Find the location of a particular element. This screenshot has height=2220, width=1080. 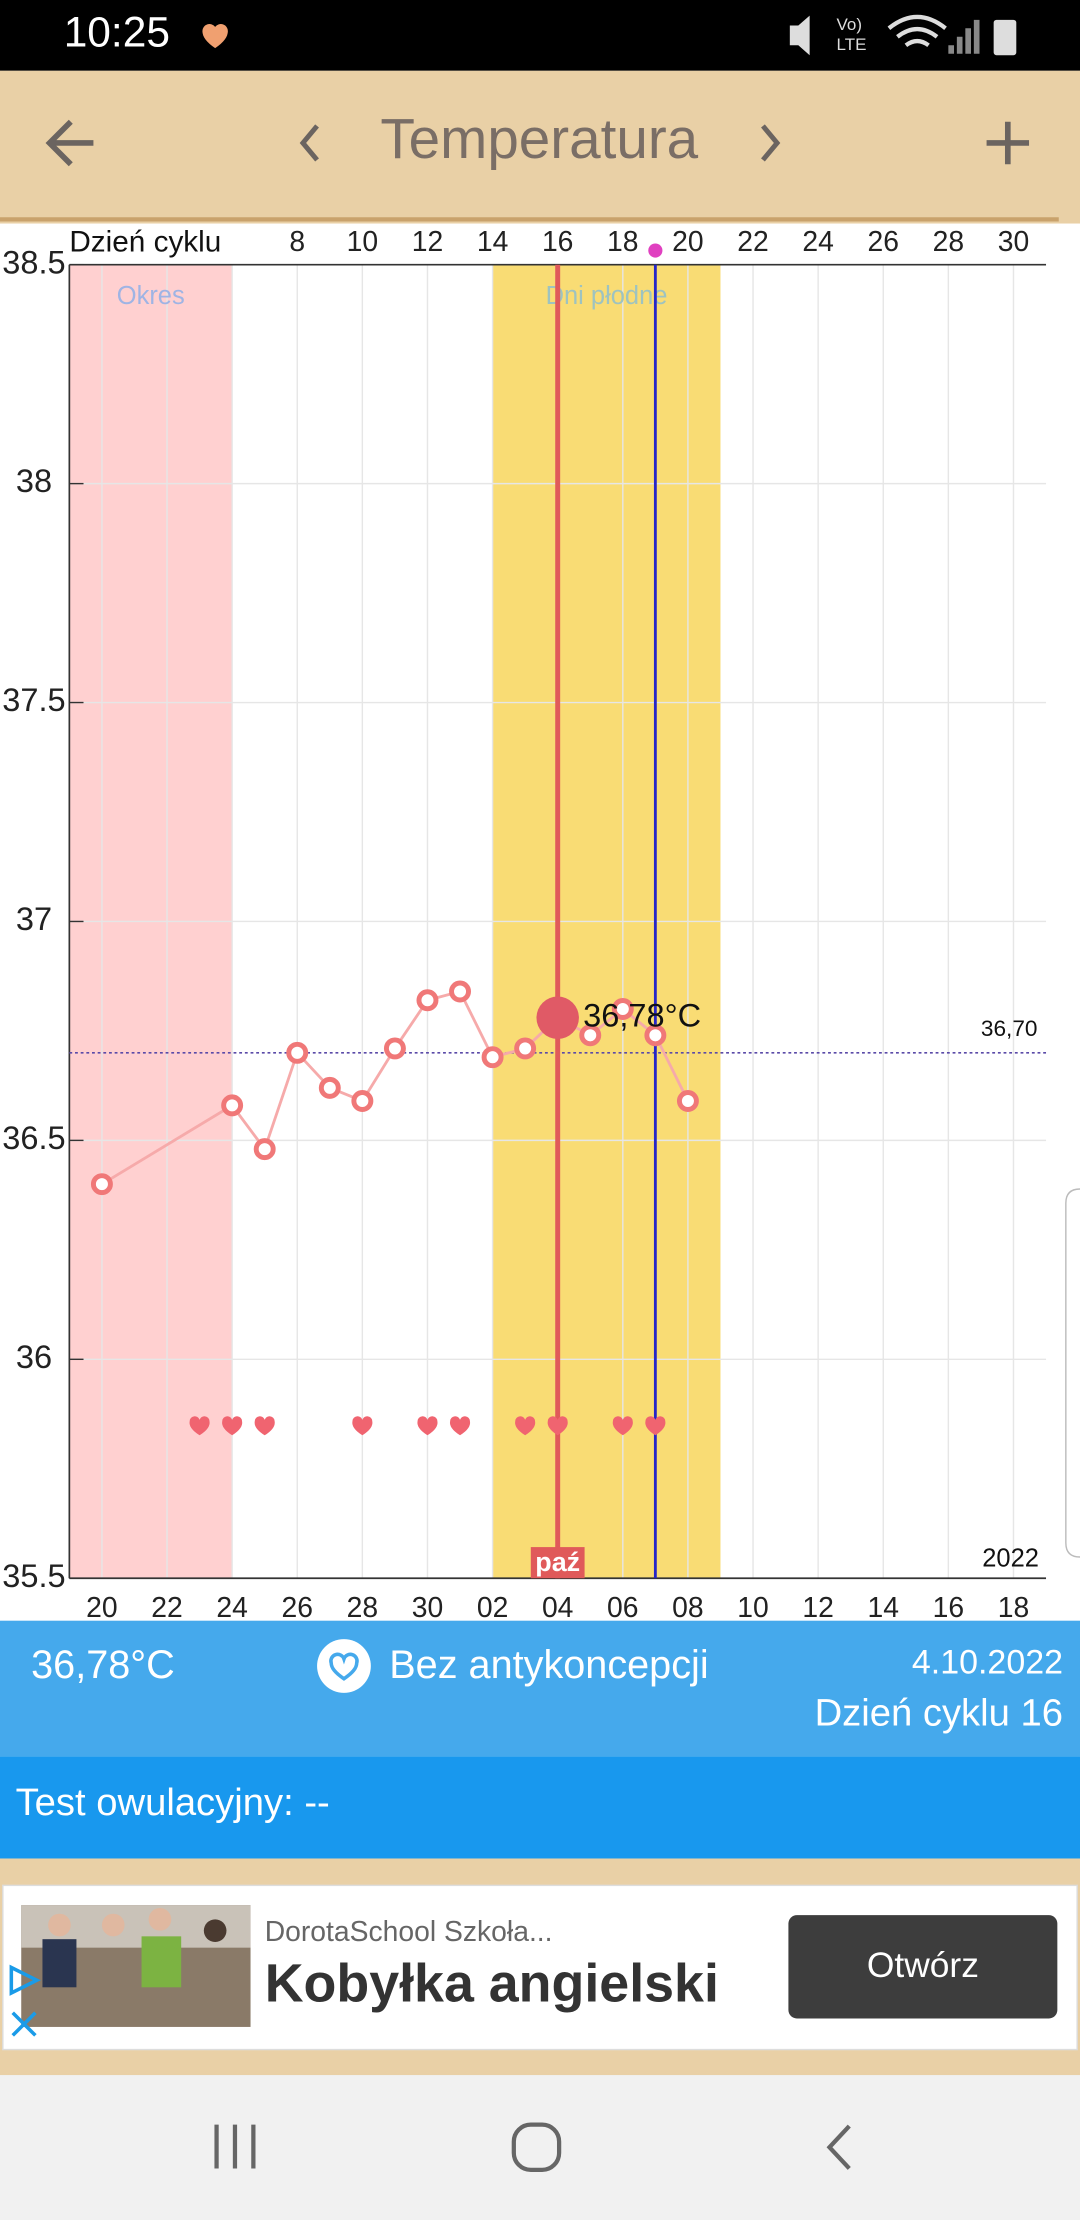

x2-tick-label: 06 is located at coordinates (622, 1607).